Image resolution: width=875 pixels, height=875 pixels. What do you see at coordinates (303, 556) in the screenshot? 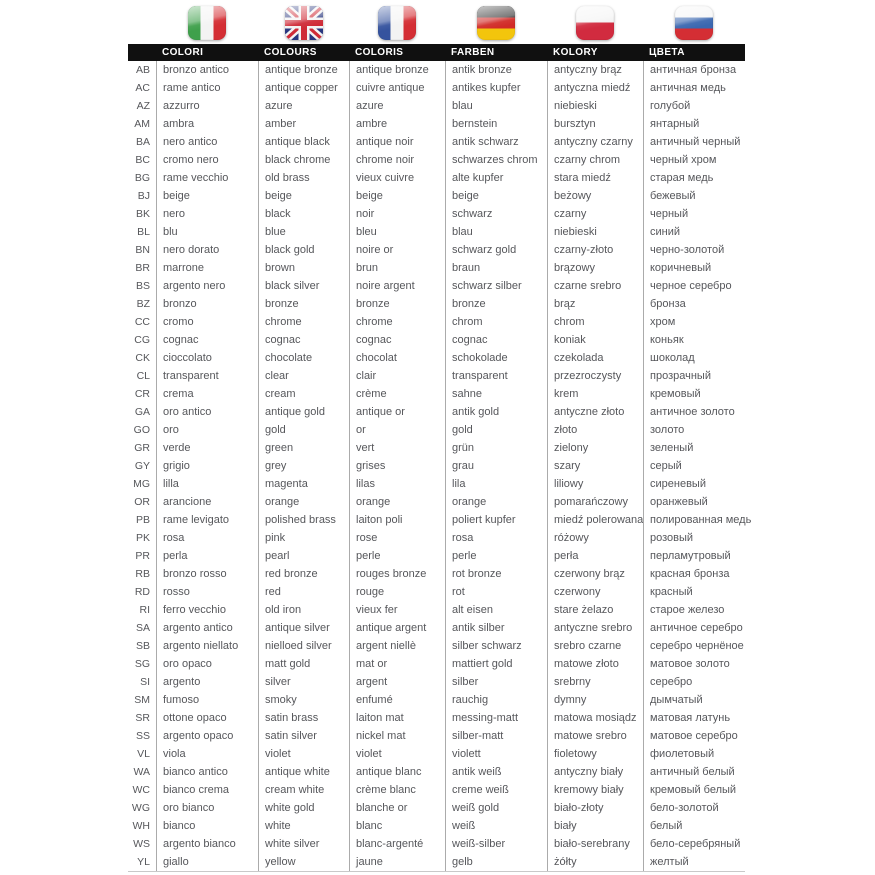
I see `cell-english: pearl` at bounding box center [303, 556].